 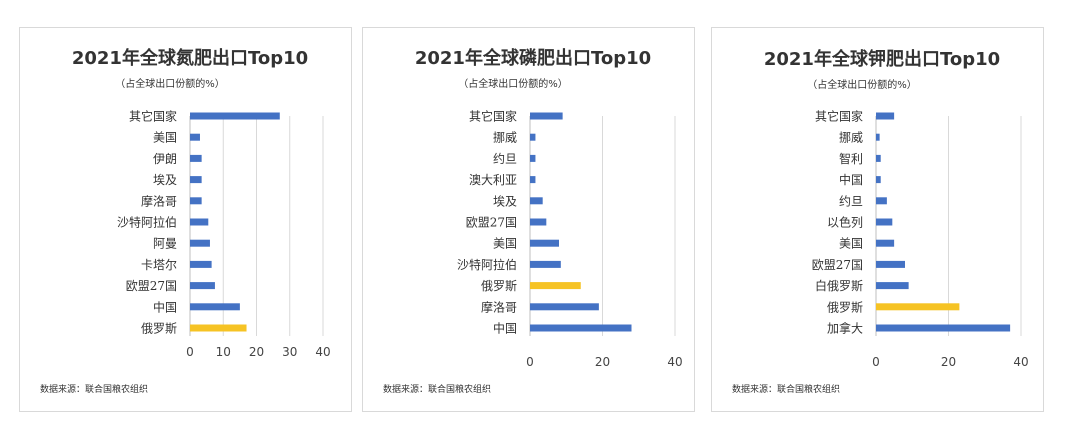 What do you see at coordinates (165, 159) in the screenshot?
I see `category-label: 伊朗` at bounding box center [165, 159].